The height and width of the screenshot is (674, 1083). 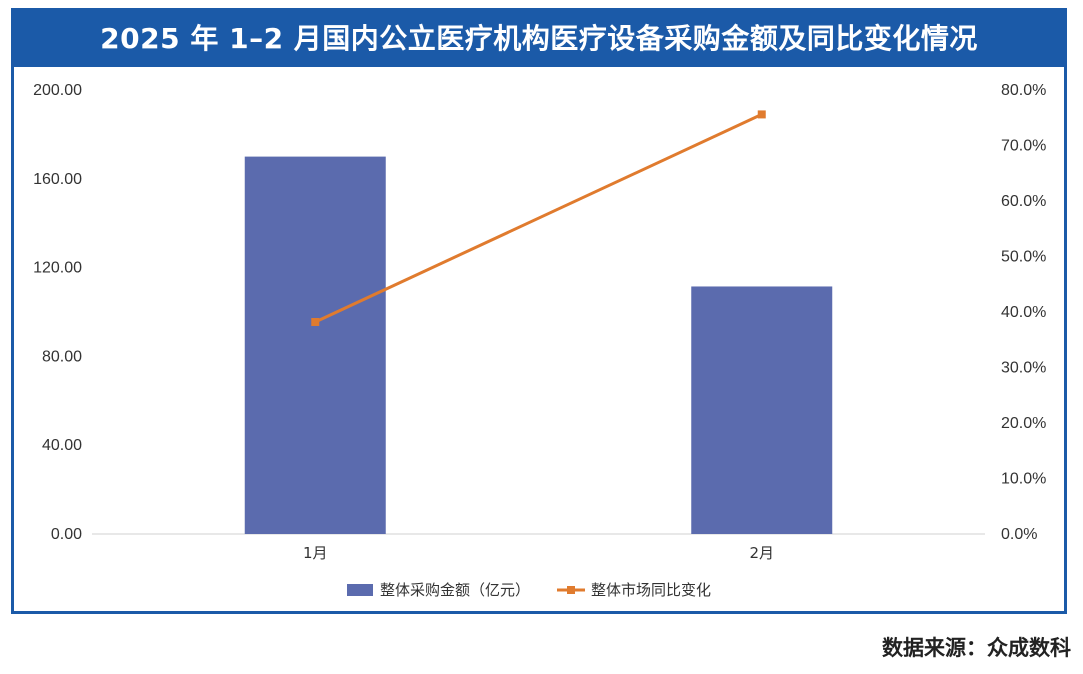 What do you see at coordinates (1023, 257) in the screenshot?
I see `right-tick-label: 50.0%` at bounding box center [1023, 257].